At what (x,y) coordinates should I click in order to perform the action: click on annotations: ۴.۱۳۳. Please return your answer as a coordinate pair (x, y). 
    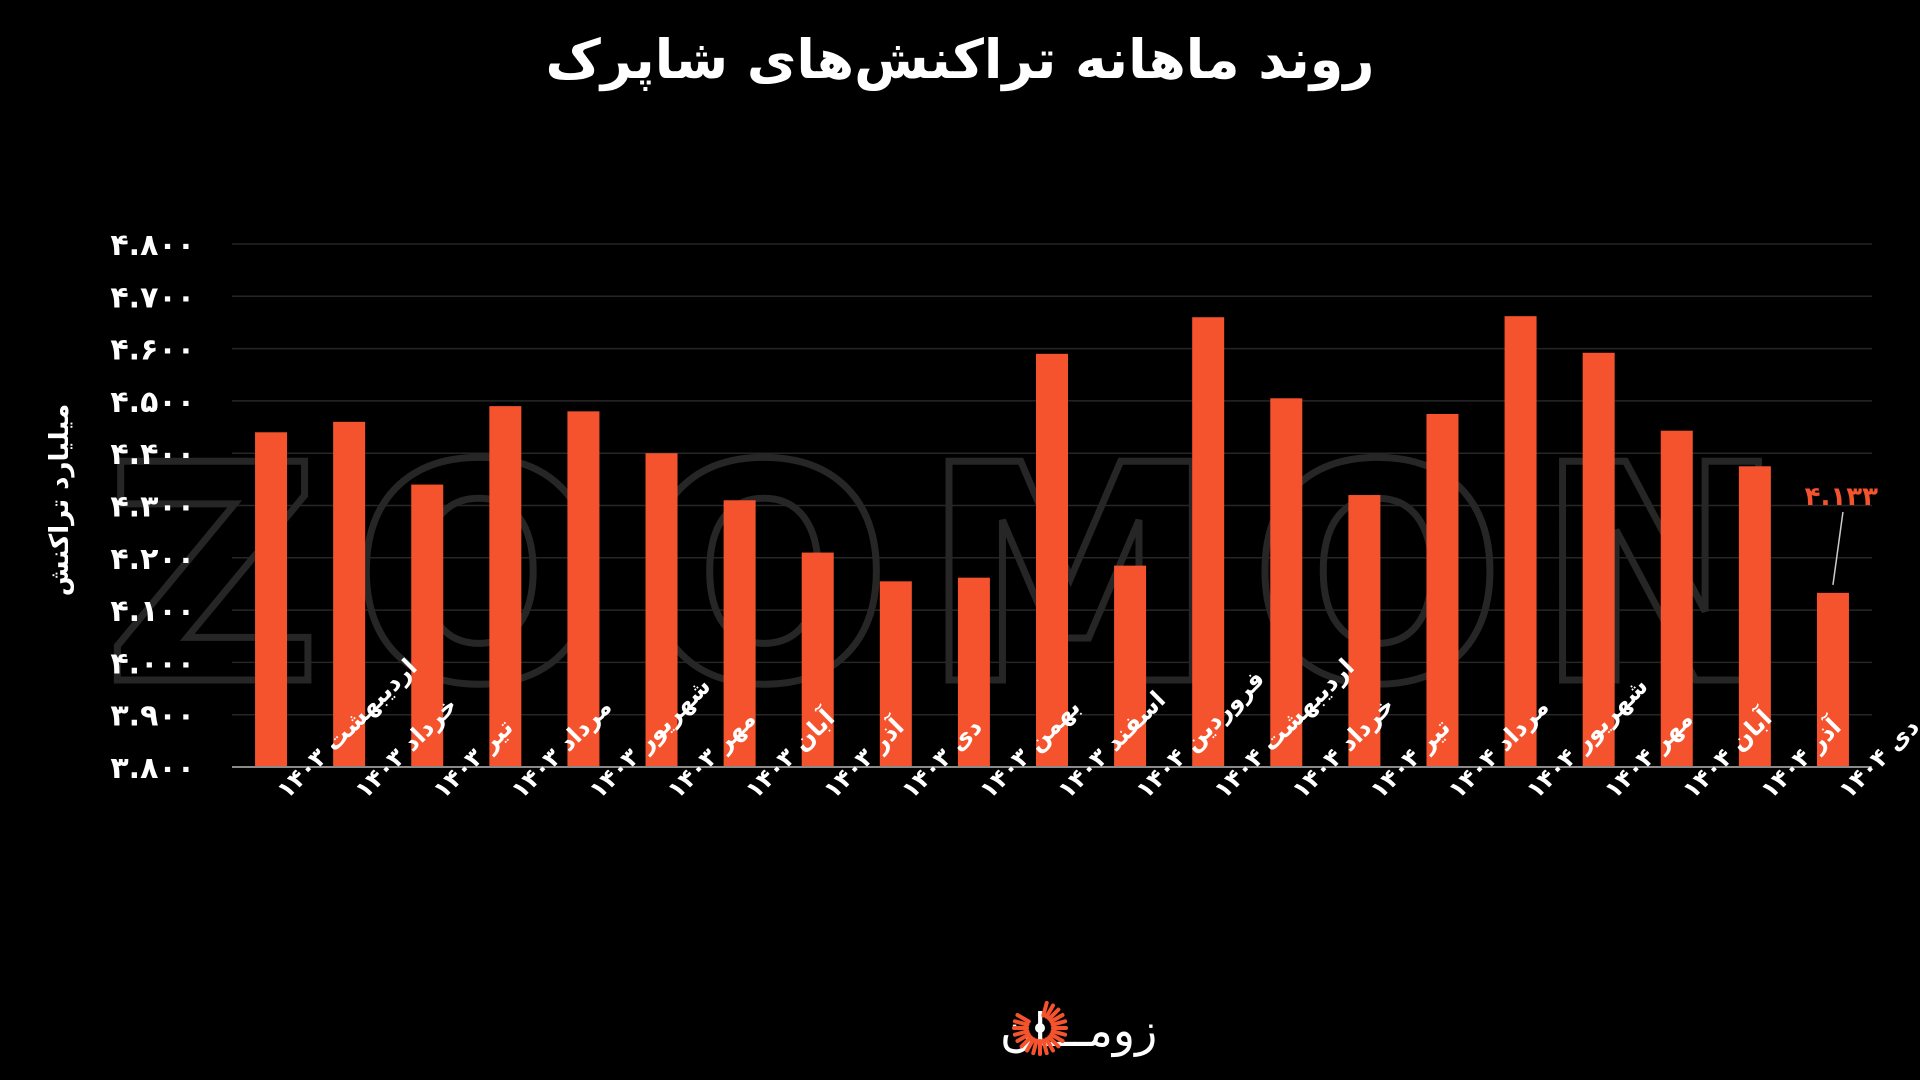
    Looking at the image, I should click on (1841, 533).